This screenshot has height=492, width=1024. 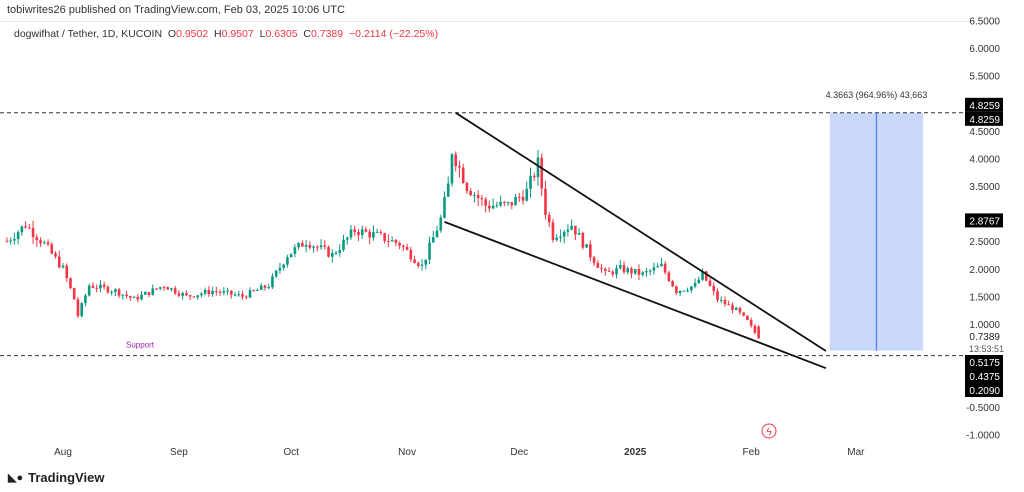 What do you see at coordinates (877, 95) in the screenshot?
I see `measure-label: 4.3663 (964.96%) 43,663` at bounding box center [877, 95].